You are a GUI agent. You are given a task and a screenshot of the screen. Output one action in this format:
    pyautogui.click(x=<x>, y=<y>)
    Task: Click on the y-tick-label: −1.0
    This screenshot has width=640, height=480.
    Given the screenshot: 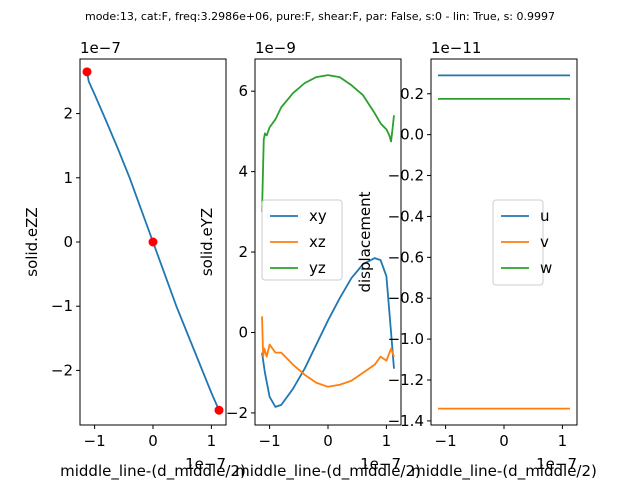 What is the action you would take?
    pyautogui.click(x=406, y=339)
    